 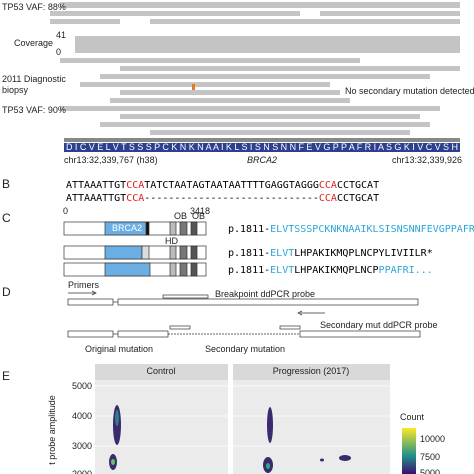 I want to click on facet-label: Progression (2017), so click(x=311, y=371).